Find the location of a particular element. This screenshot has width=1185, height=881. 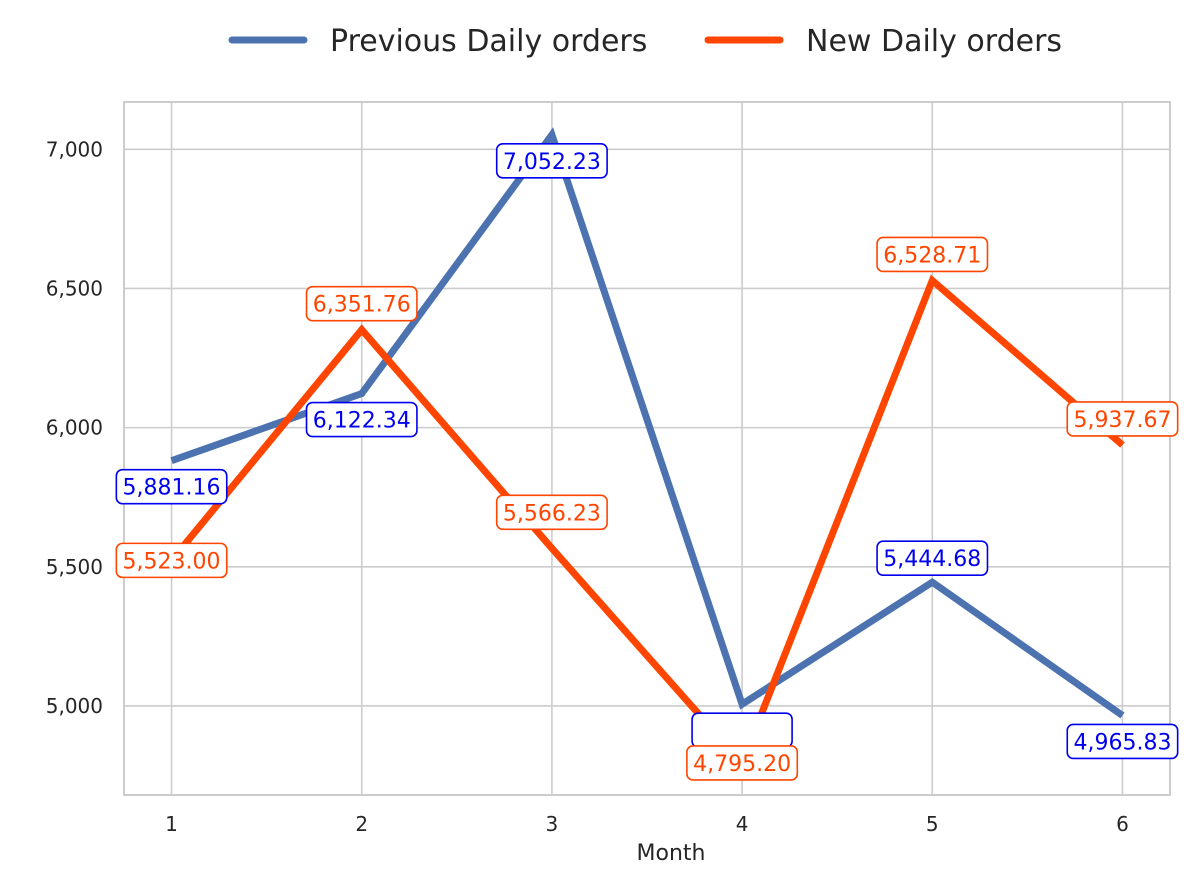

legend-item: Previous Daily orders is located at coordinates (437, 41).